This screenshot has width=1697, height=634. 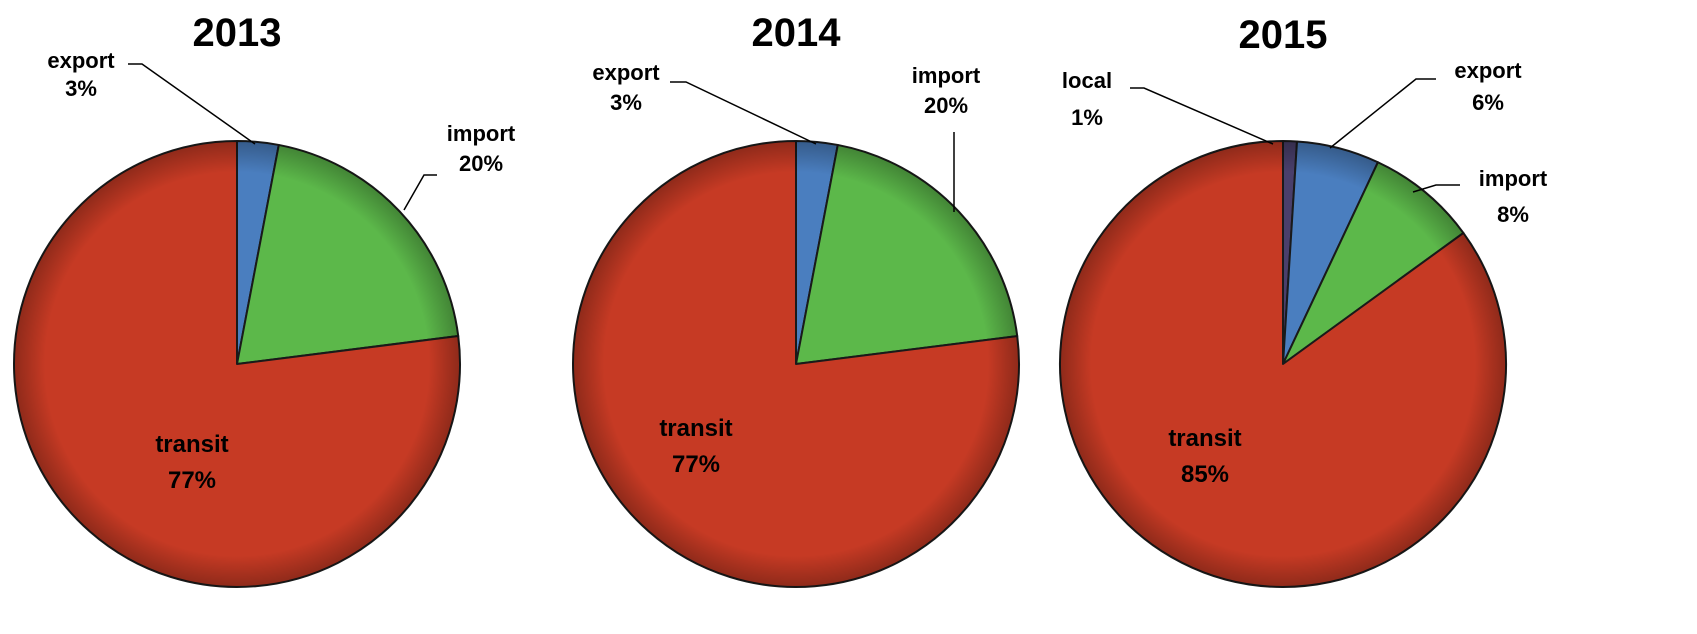 I want to click on inlabel-2014-transit: transit 77%, so click(x=695, y=446).